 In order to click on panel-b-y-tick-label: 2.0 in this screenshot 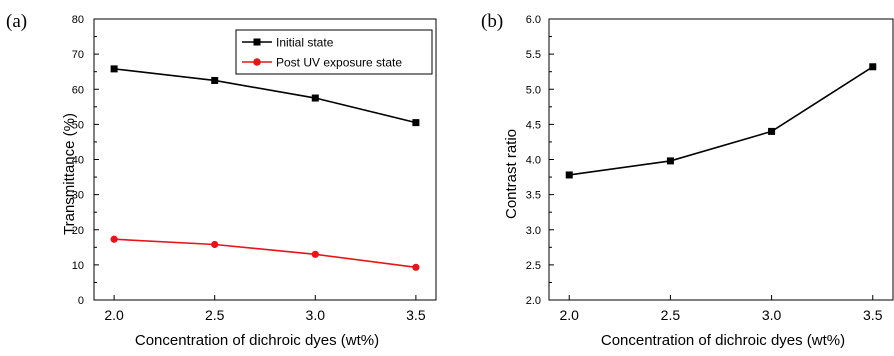, I will do `click(533, 301)`.